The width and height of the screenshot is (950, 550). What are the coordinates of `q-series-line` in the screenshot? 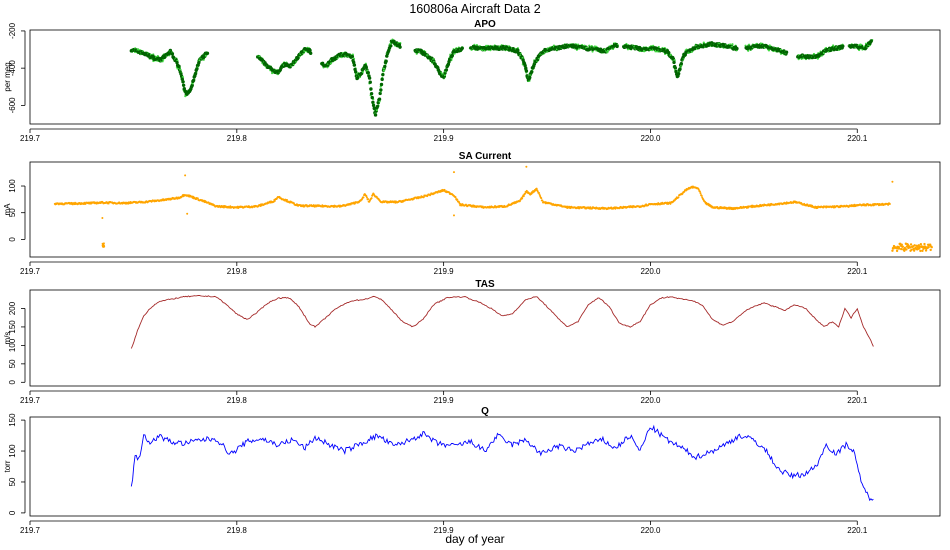 It's located at (502, 463).